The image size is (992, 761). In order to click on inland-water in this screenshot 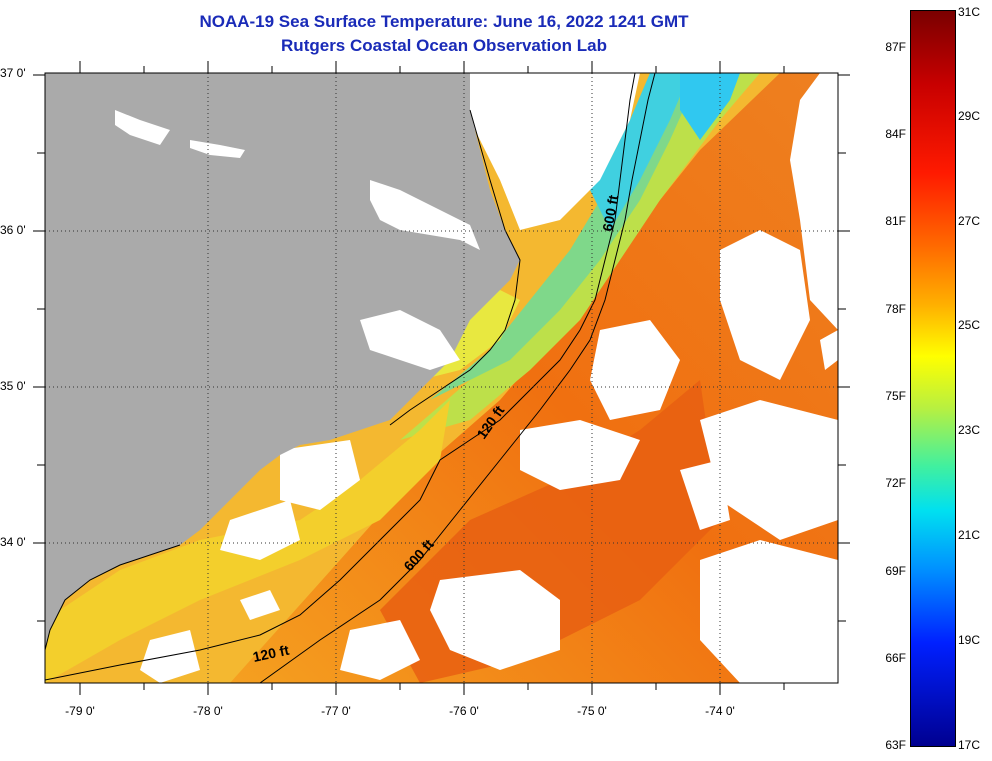, I will do `click(297, 240)`.